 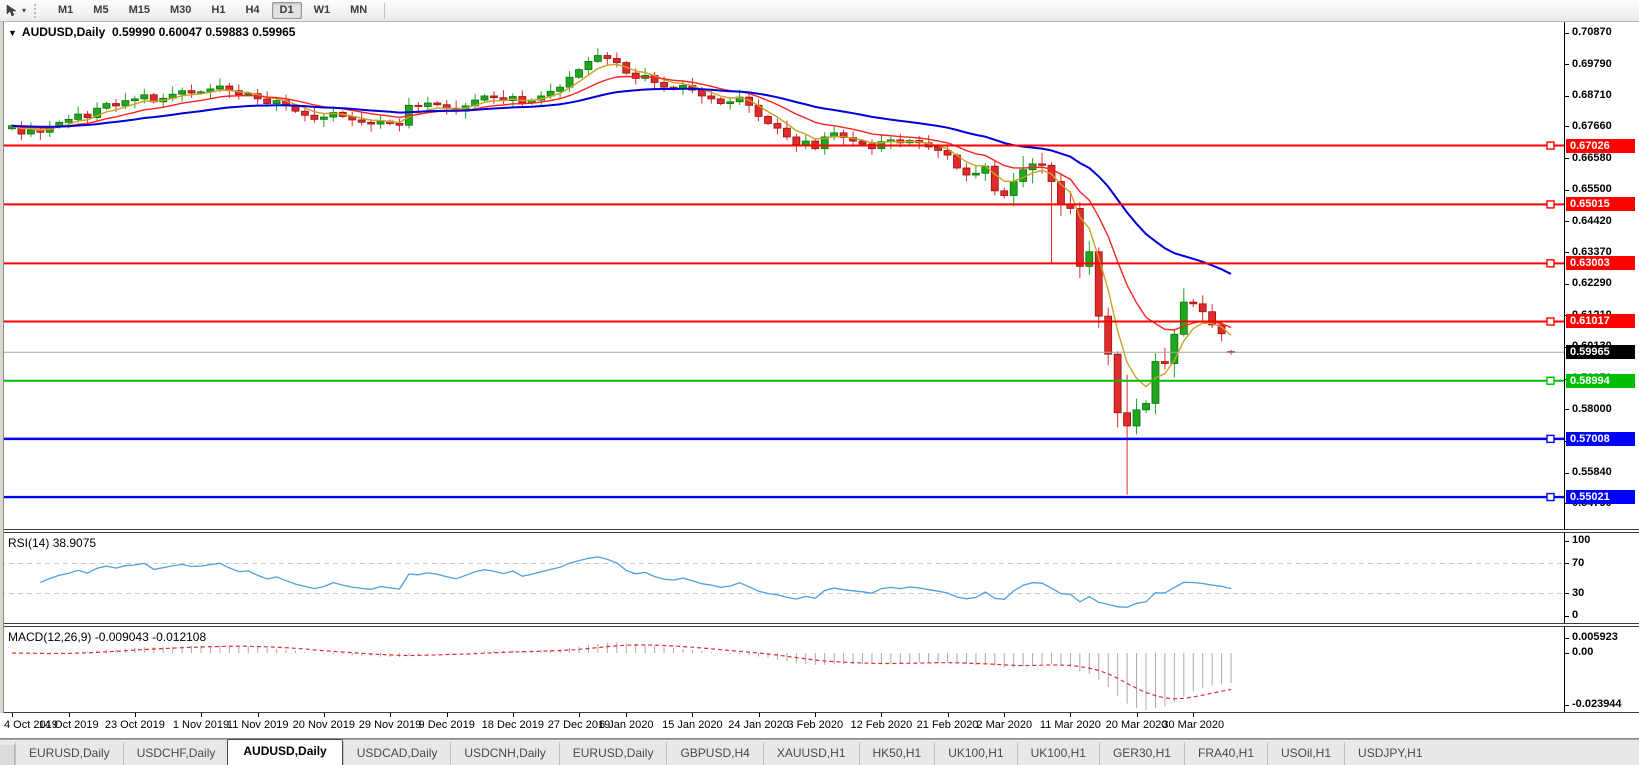 What do you see at coordinates (50, 637) in the screenshot?
I see `macd-indicator-name: MACD(12,26,9)` at bounding box center [50, 637].